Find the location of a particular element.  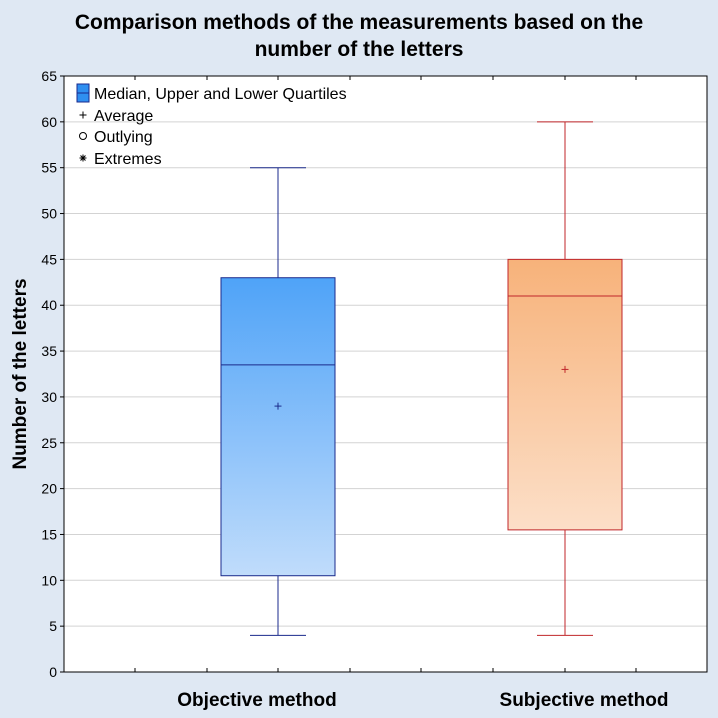

y-tick-label: 10 is located at coordinates (49, 580).